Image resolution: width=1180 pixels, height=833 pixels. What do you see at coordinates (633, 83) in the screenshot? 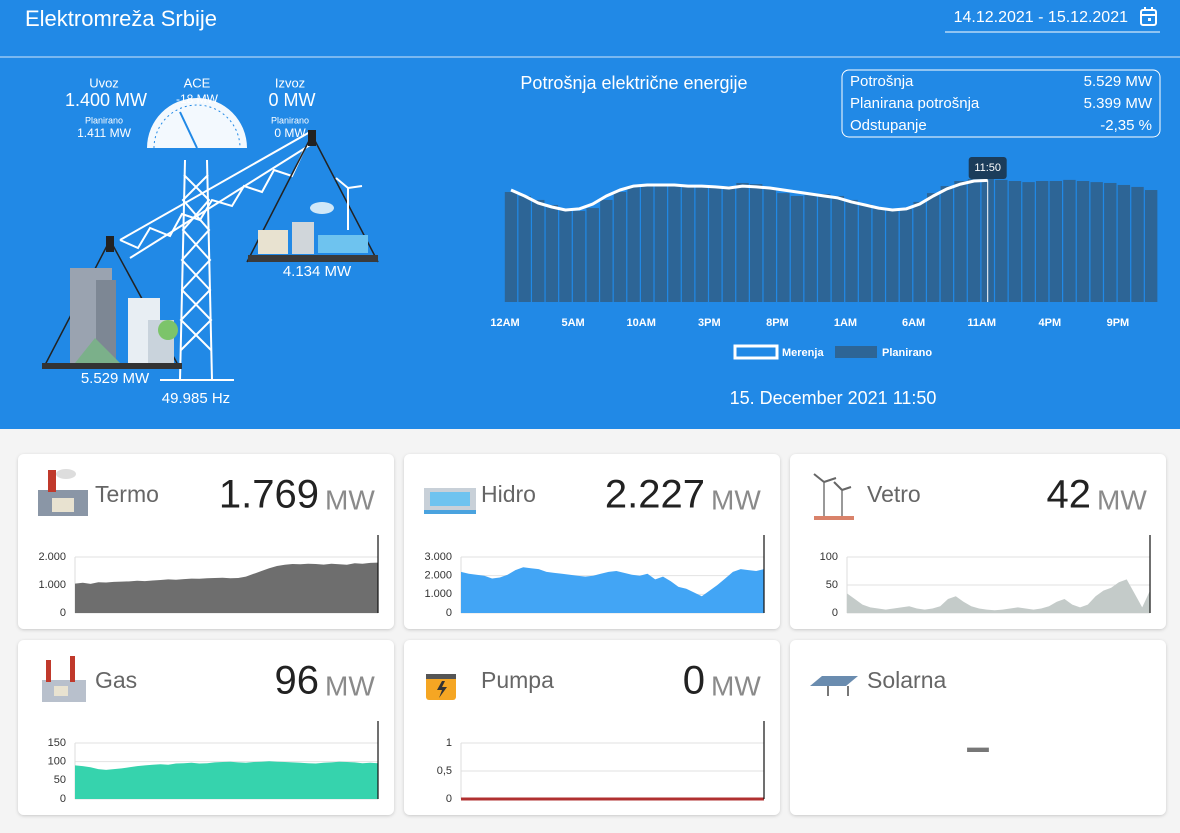
I see `chart-title: Potrošnja električne energije` at bounding box center [633, 83].